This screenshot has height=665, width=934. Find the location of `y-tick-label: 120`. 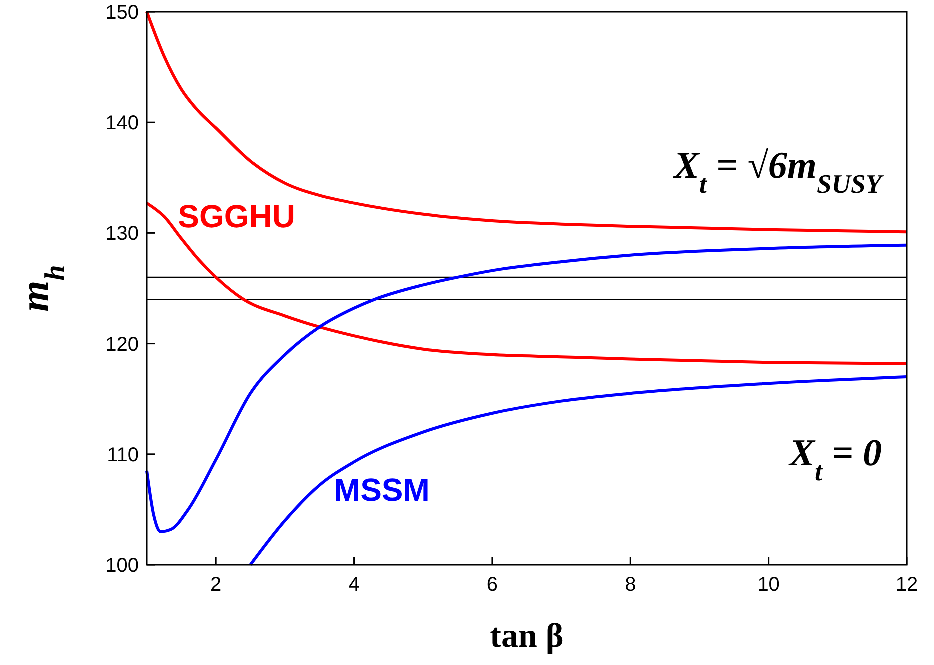

y-tick-label: 120 is located at coordinates (122, 345).